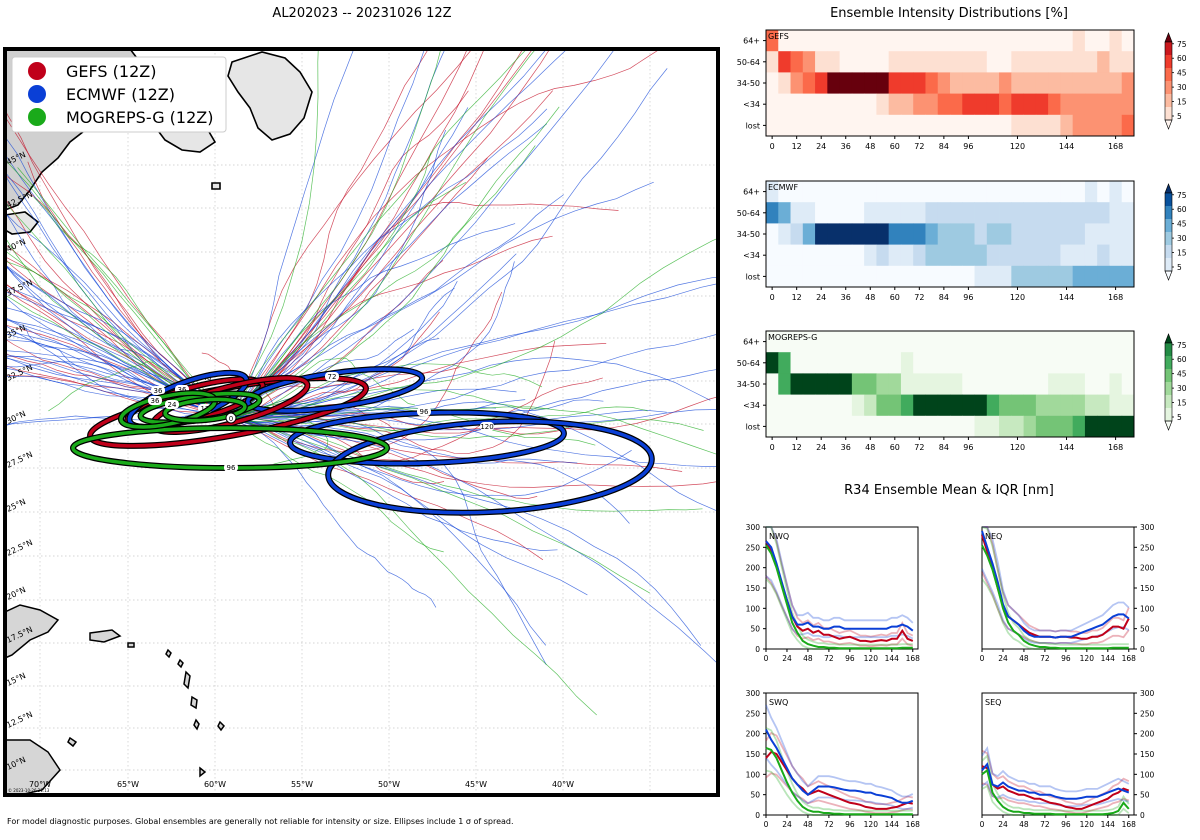 The height and width of the screenshot is (840, 1200). I want to click on lon-label: 50°W, so click(389, 784).